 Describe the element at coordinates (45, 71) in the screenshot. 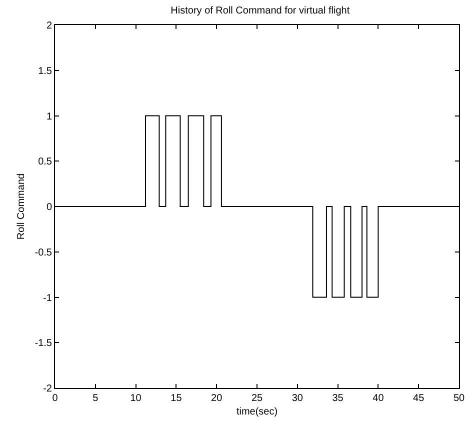

I see `y-tick-label: 1.5` at that location.